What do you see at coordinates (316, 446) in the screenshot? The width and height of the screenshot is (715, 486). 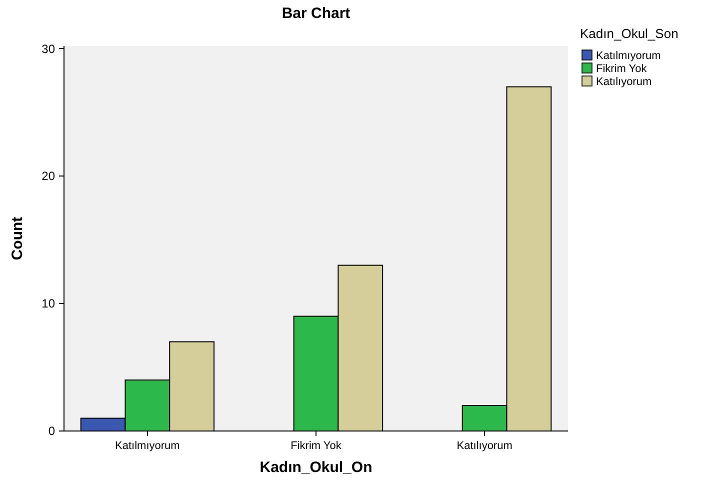 I see `x-tick-label: Fikrim Yok` at bounding box center [316, 446].